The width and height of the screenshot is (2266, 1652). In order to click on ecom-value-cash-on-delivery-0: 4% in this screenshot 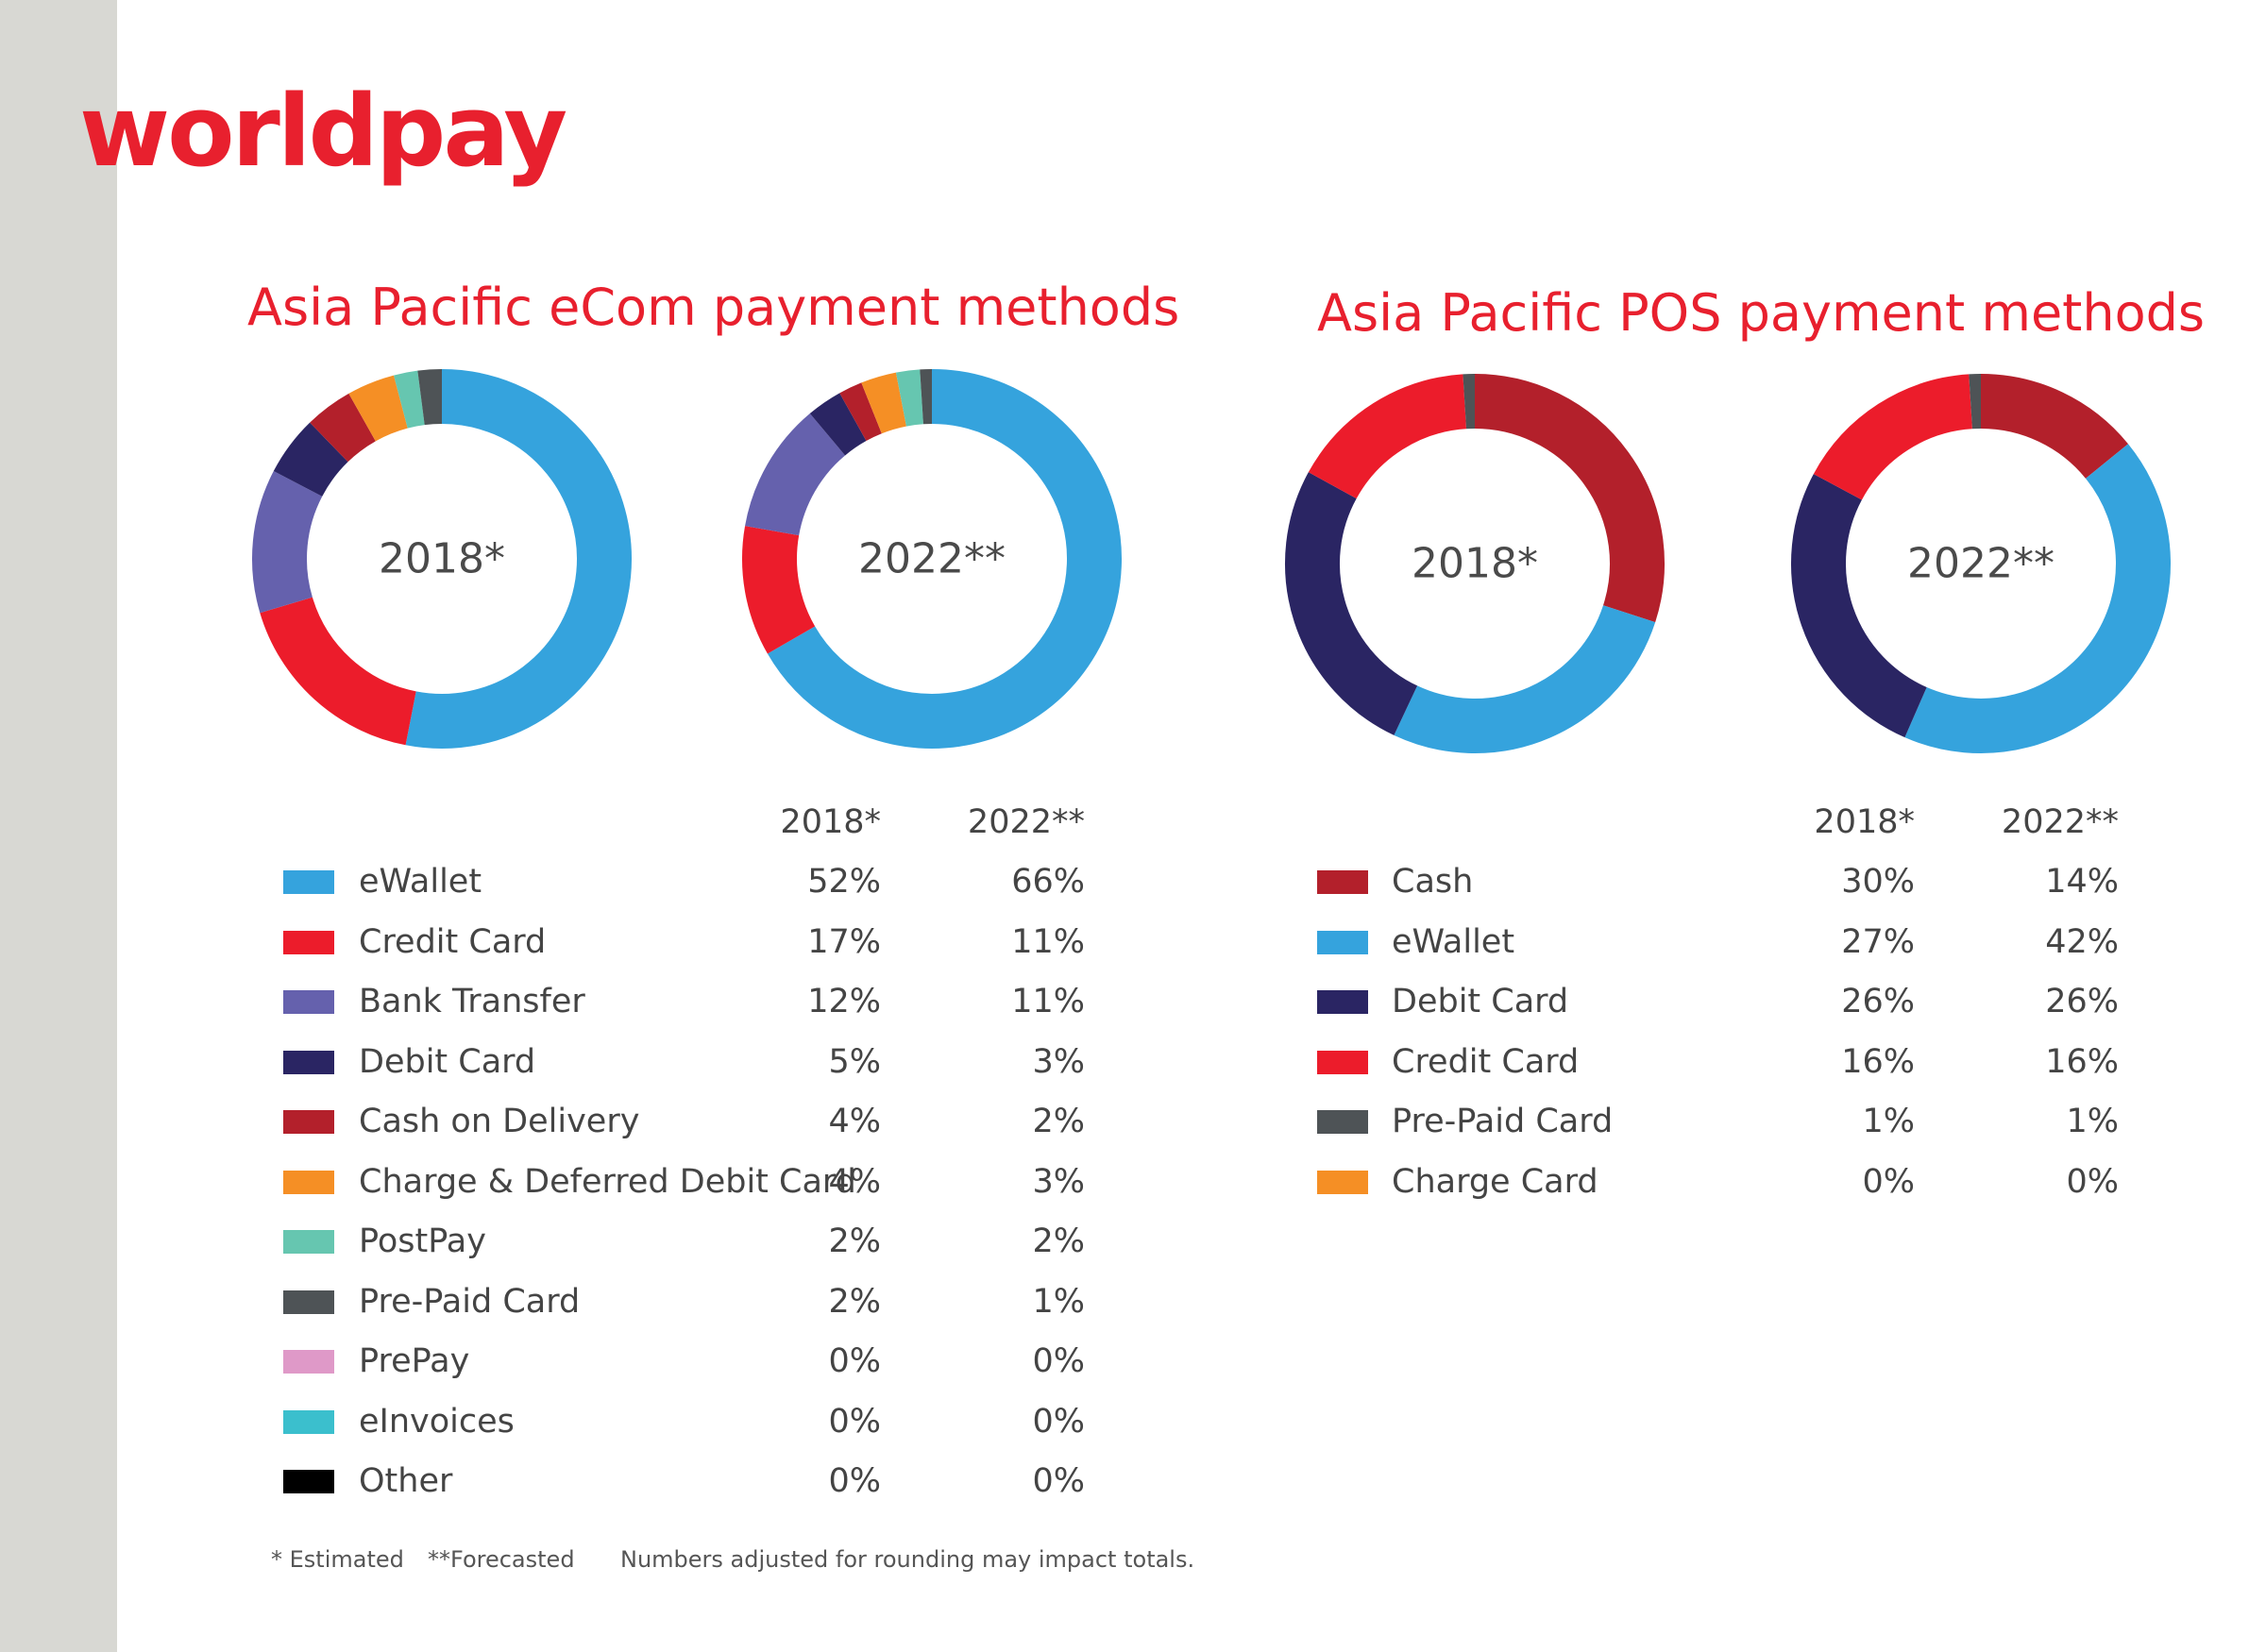, I will do `click(855, 1121)`.